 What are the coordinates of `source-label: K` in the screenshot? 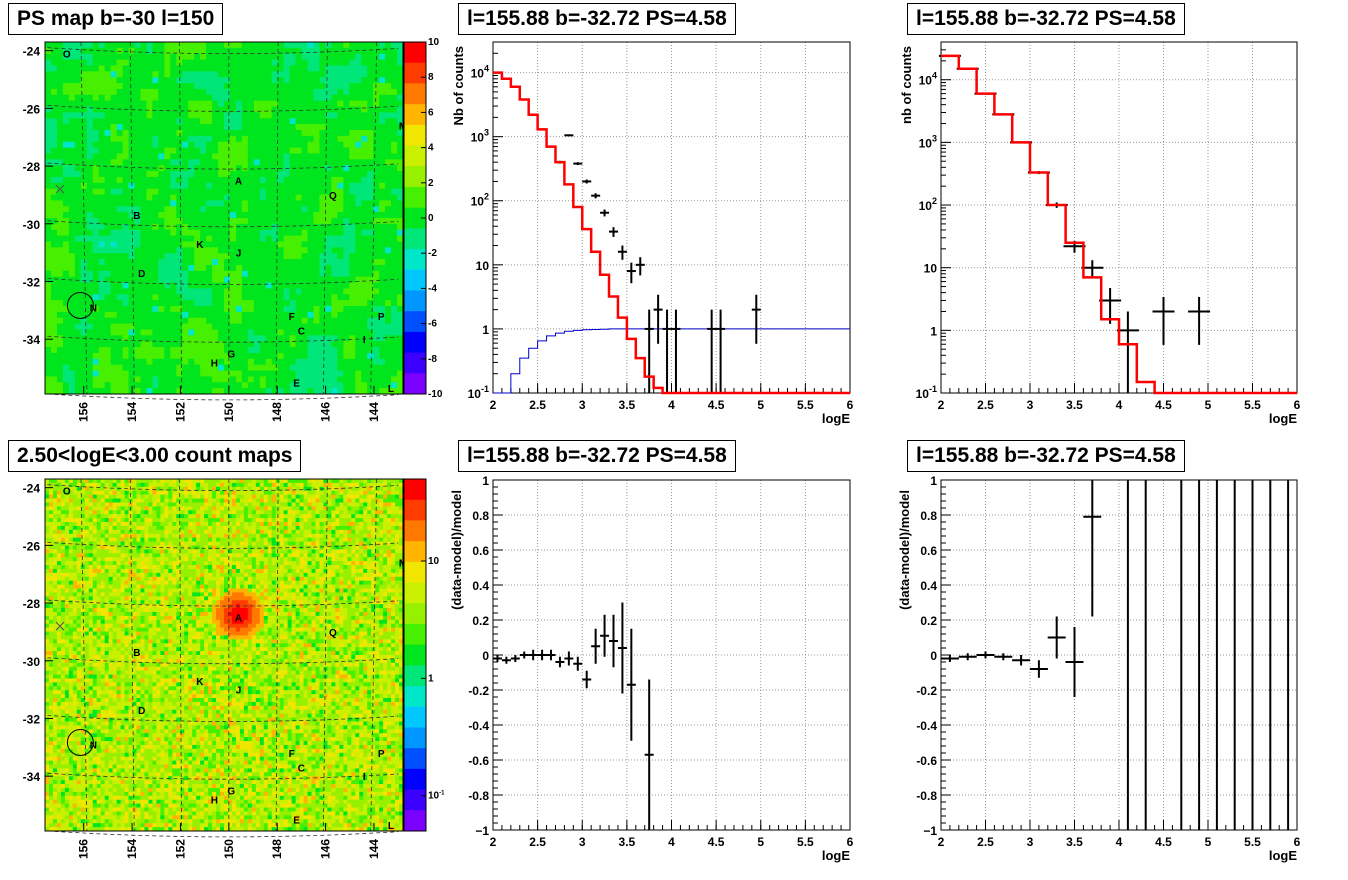 It's located at (200, 245).